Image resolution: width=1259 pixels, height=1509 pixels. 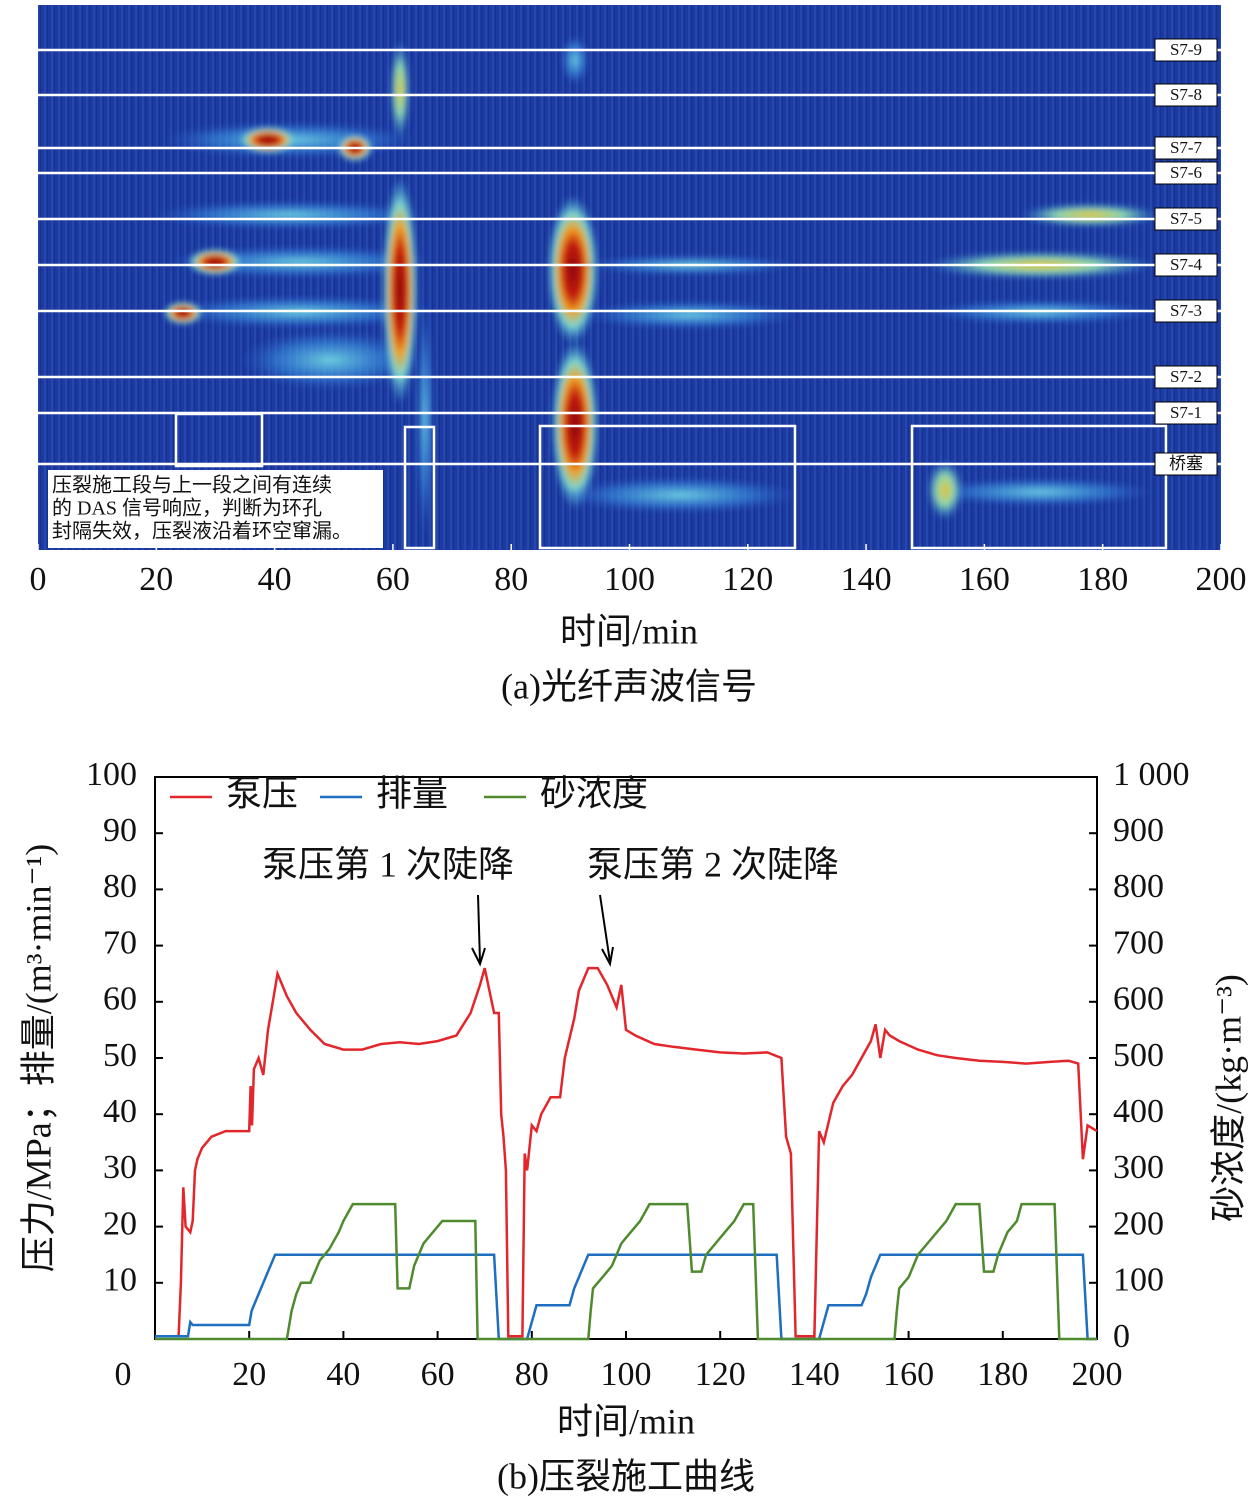 I want to click on y2-axis-label: 砂浓度/(kg·m⁻³), so click(x=1228, y=1098).